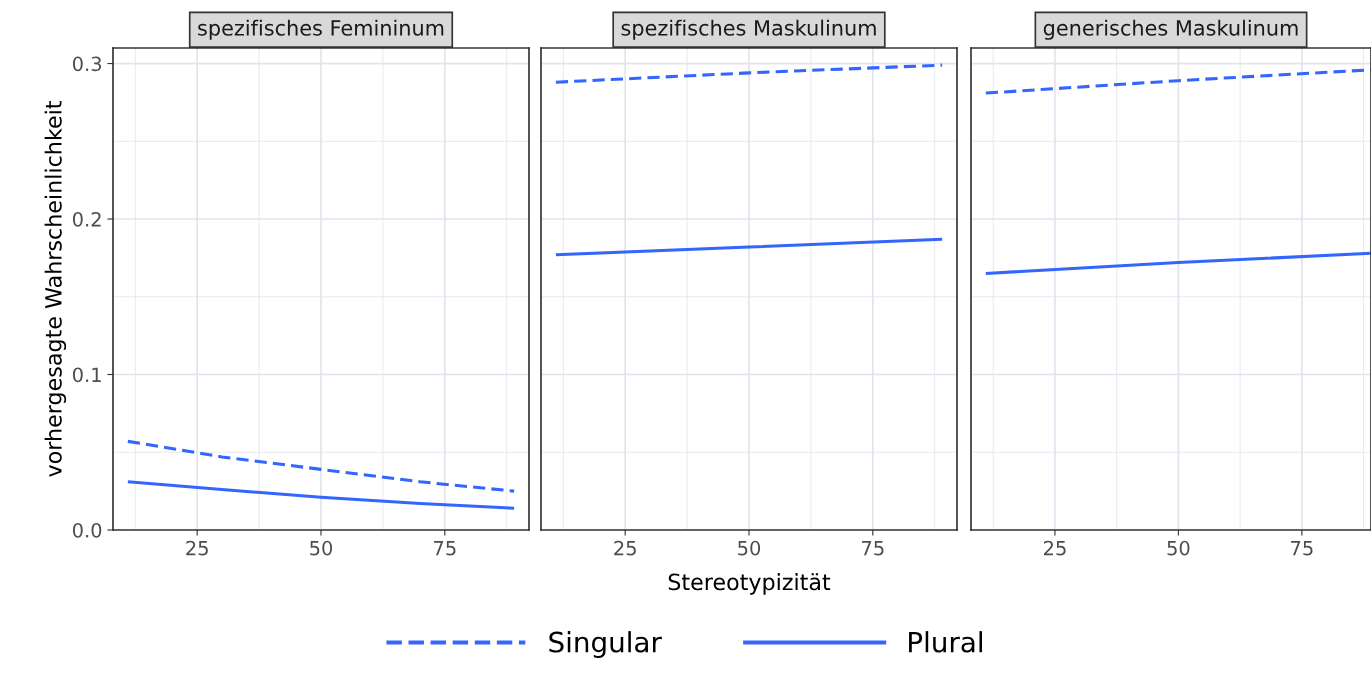 The width and height of the screenshot is (1371, 683). Describe the element at coordinates (87, 64) in the screenshot. I see `y-tick-label: 0.3` at that location.